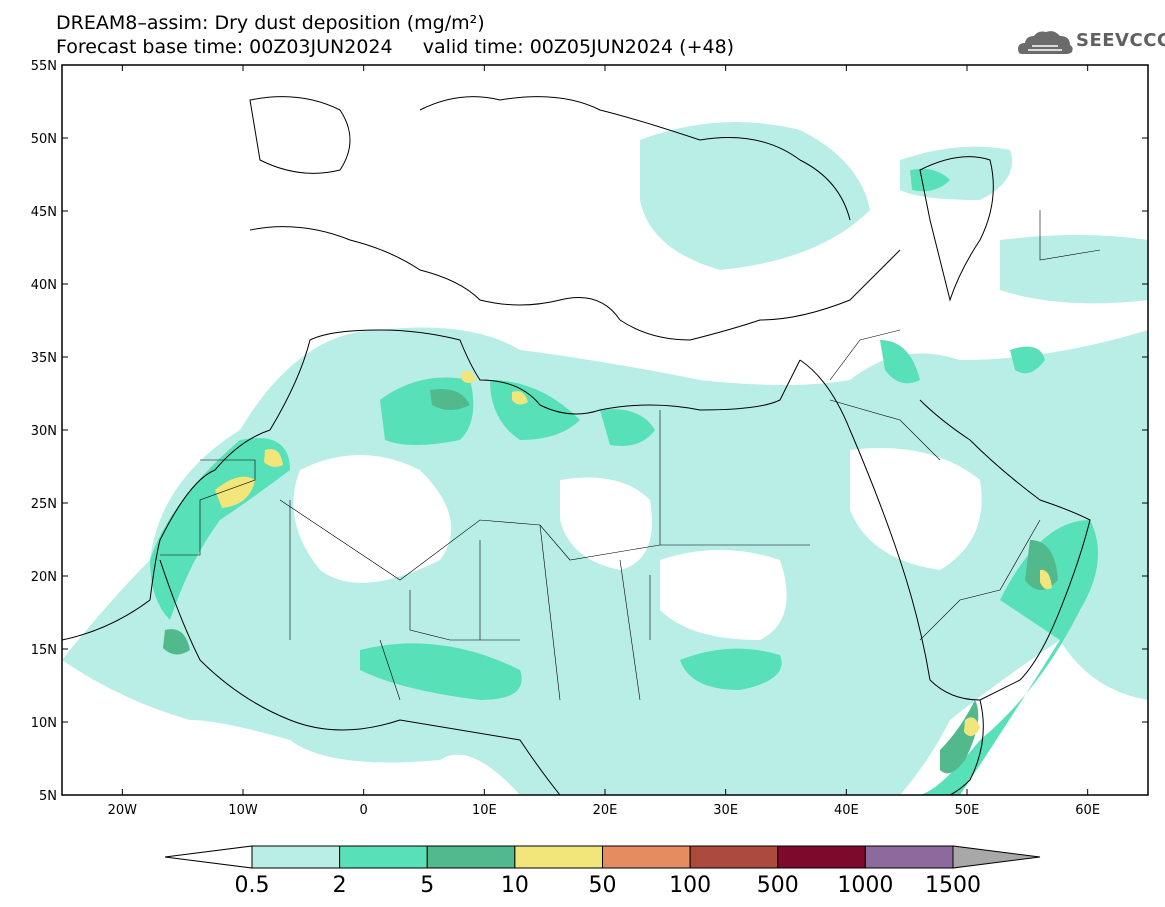 This screenshot has width=1165, height=907. I want to click on dust-area-medium, so click(220, 529).